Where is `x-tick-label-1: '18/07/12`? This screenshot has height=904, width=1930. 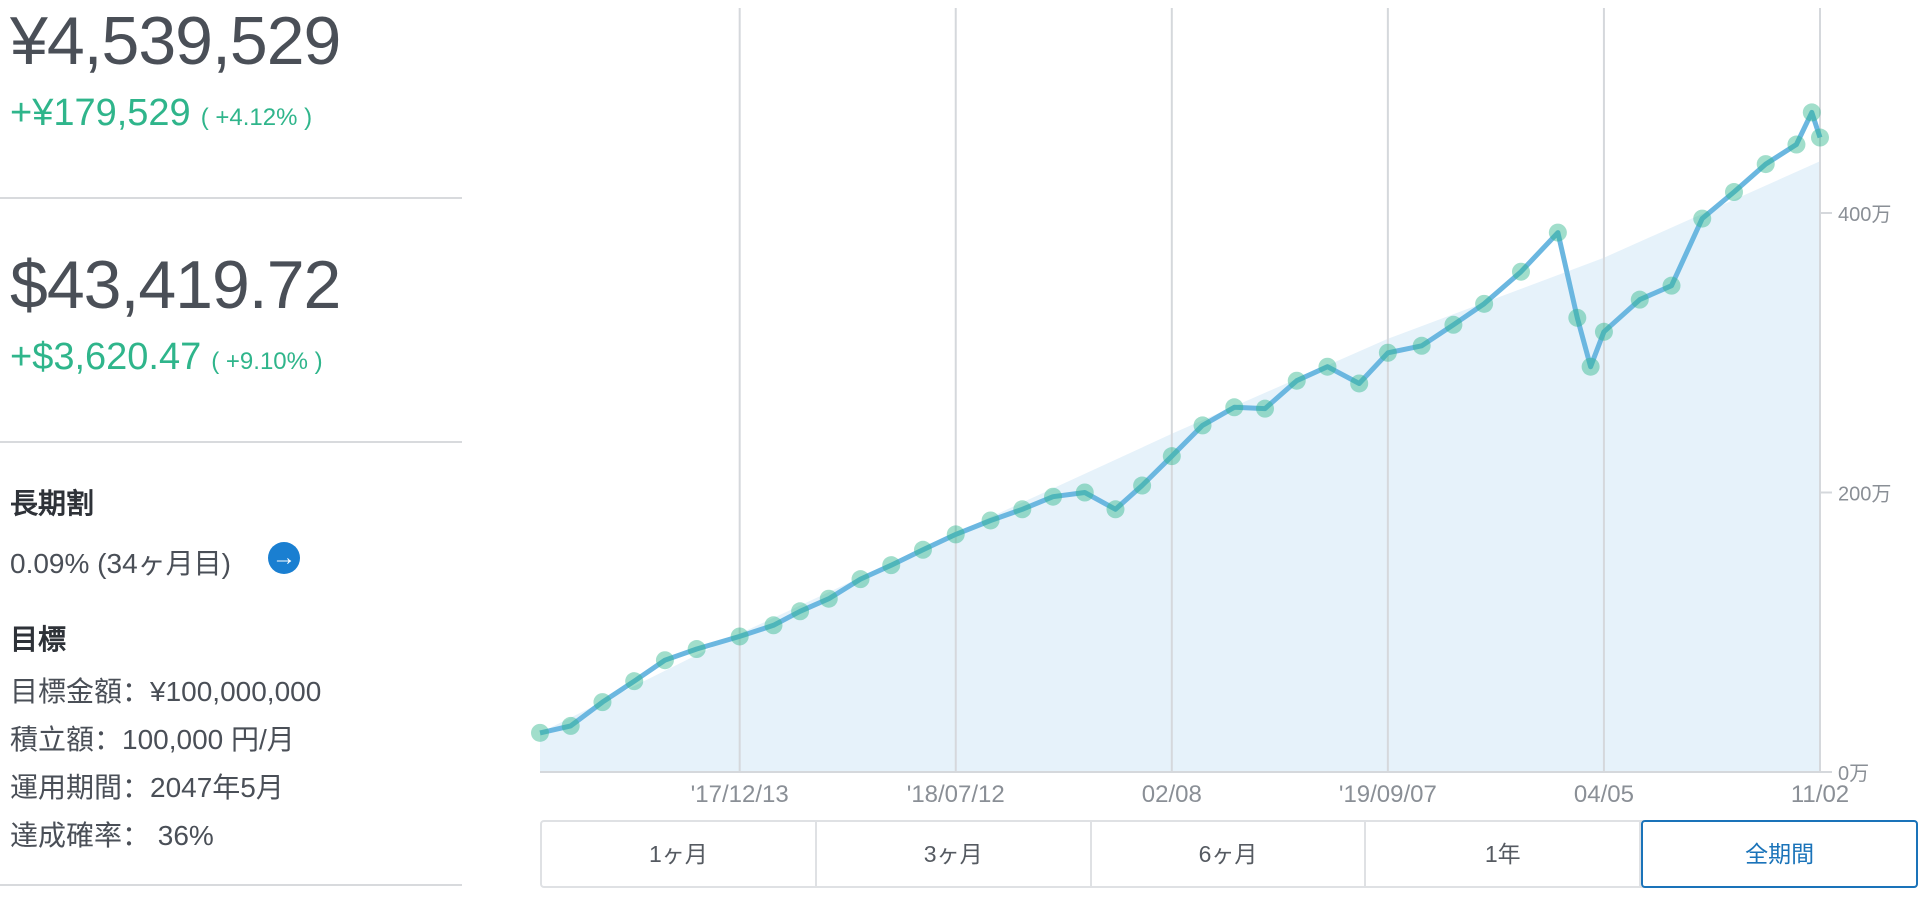
x-tick-label-1: '18/07/12 is located at coordinates (956, 794).